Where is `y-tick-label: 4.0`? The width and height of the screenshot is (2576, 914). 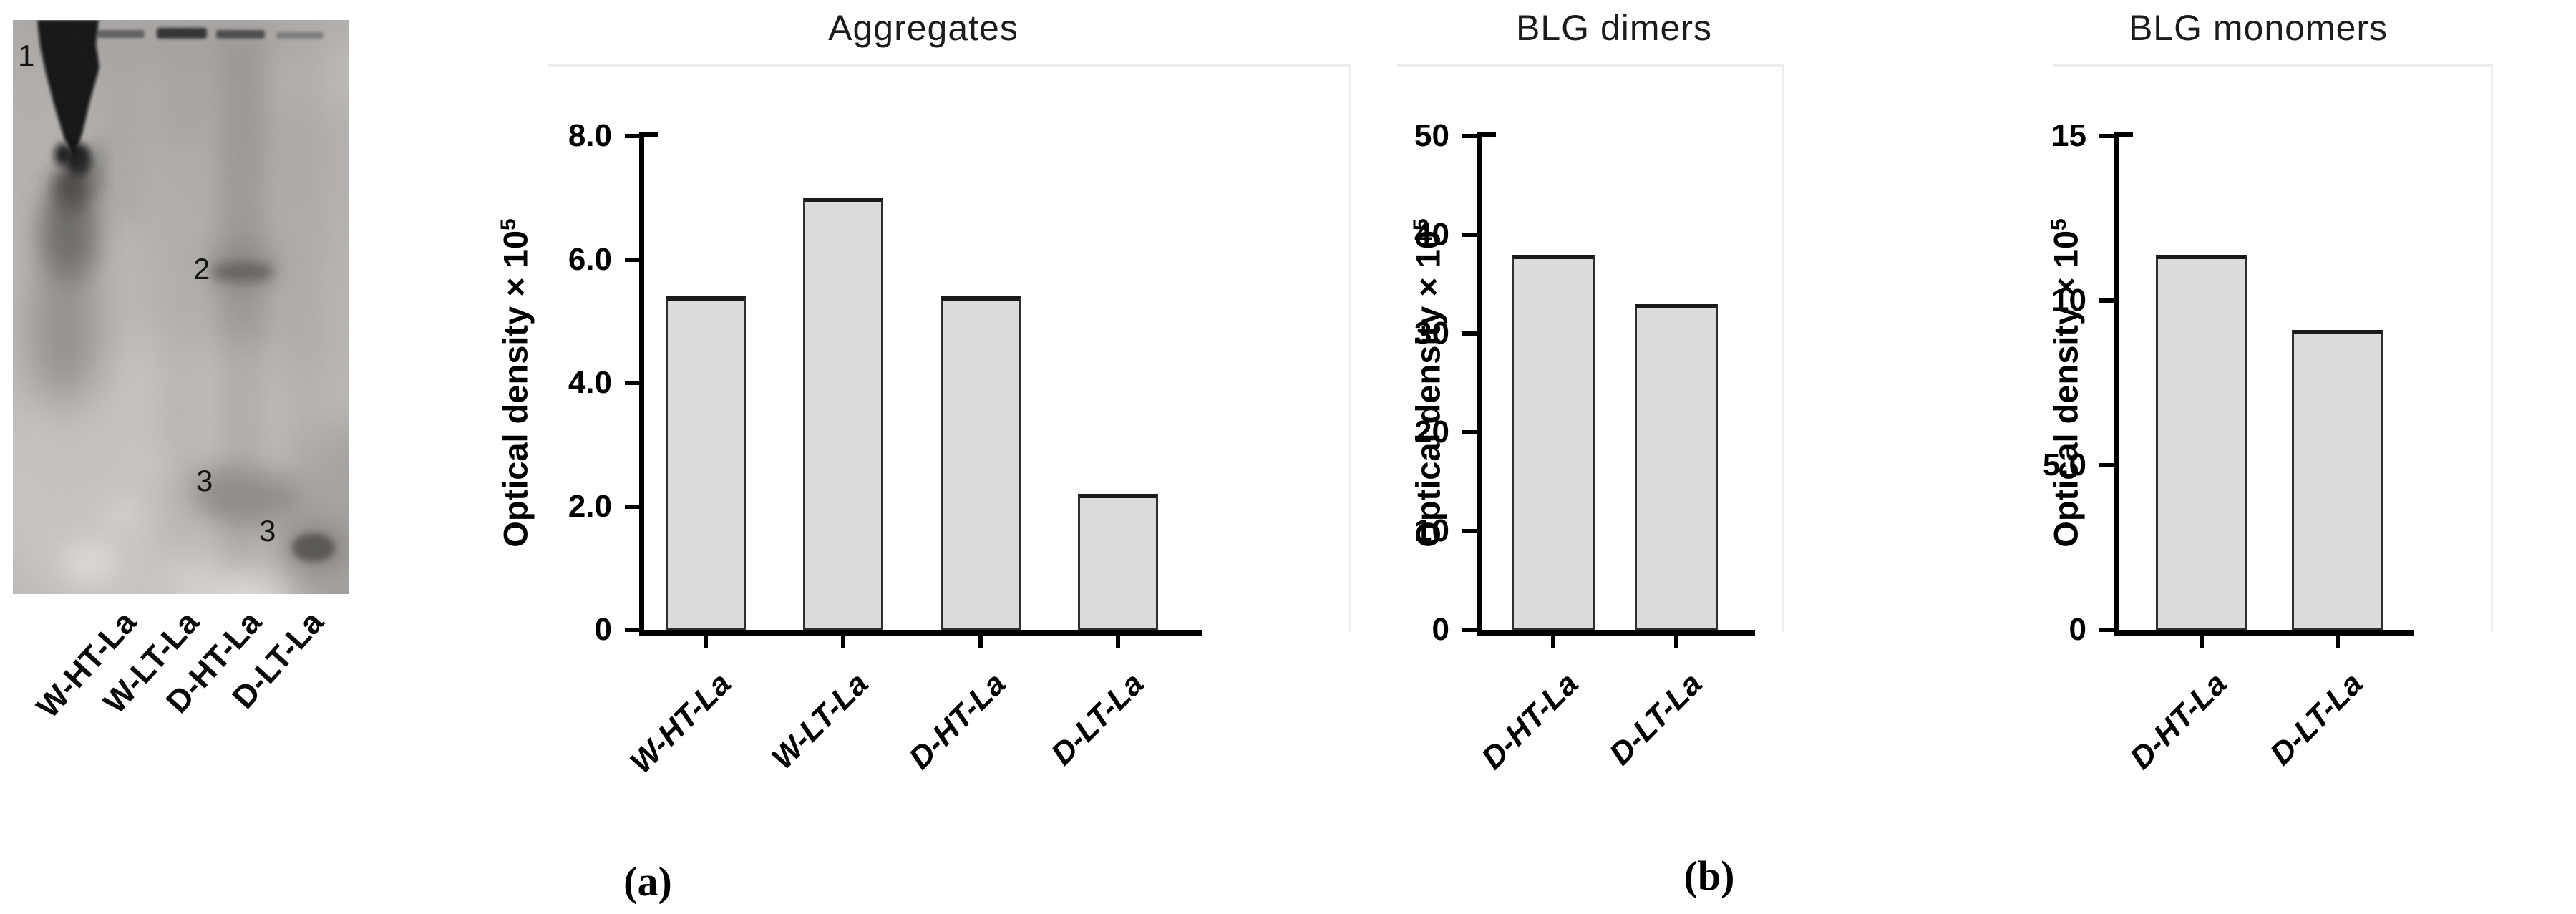
y-tick-label: 4.0 is located at coordinates (590, 382).